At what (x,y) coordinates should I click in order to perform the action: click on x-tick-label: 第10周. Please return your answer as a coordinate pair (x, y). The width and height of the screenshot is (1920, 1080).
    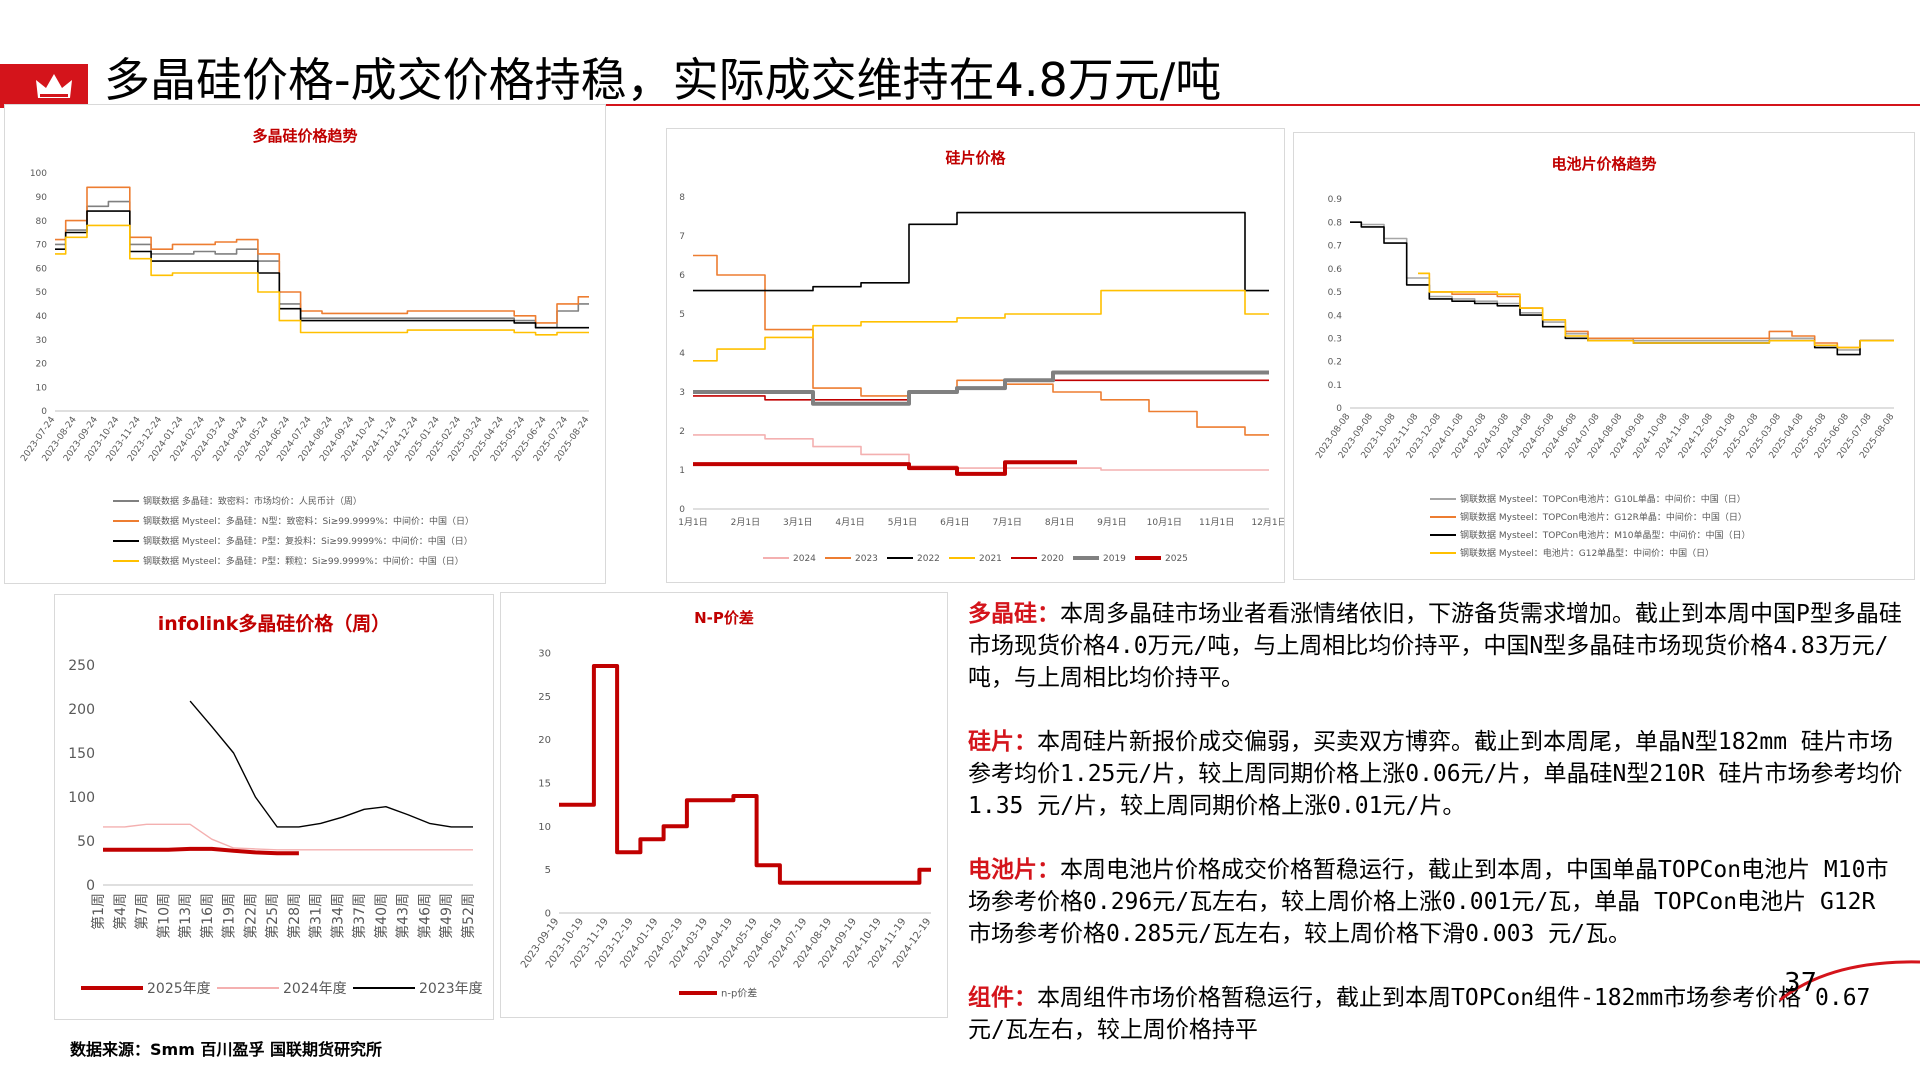
    Looking at the image, I should click on (163, 916).